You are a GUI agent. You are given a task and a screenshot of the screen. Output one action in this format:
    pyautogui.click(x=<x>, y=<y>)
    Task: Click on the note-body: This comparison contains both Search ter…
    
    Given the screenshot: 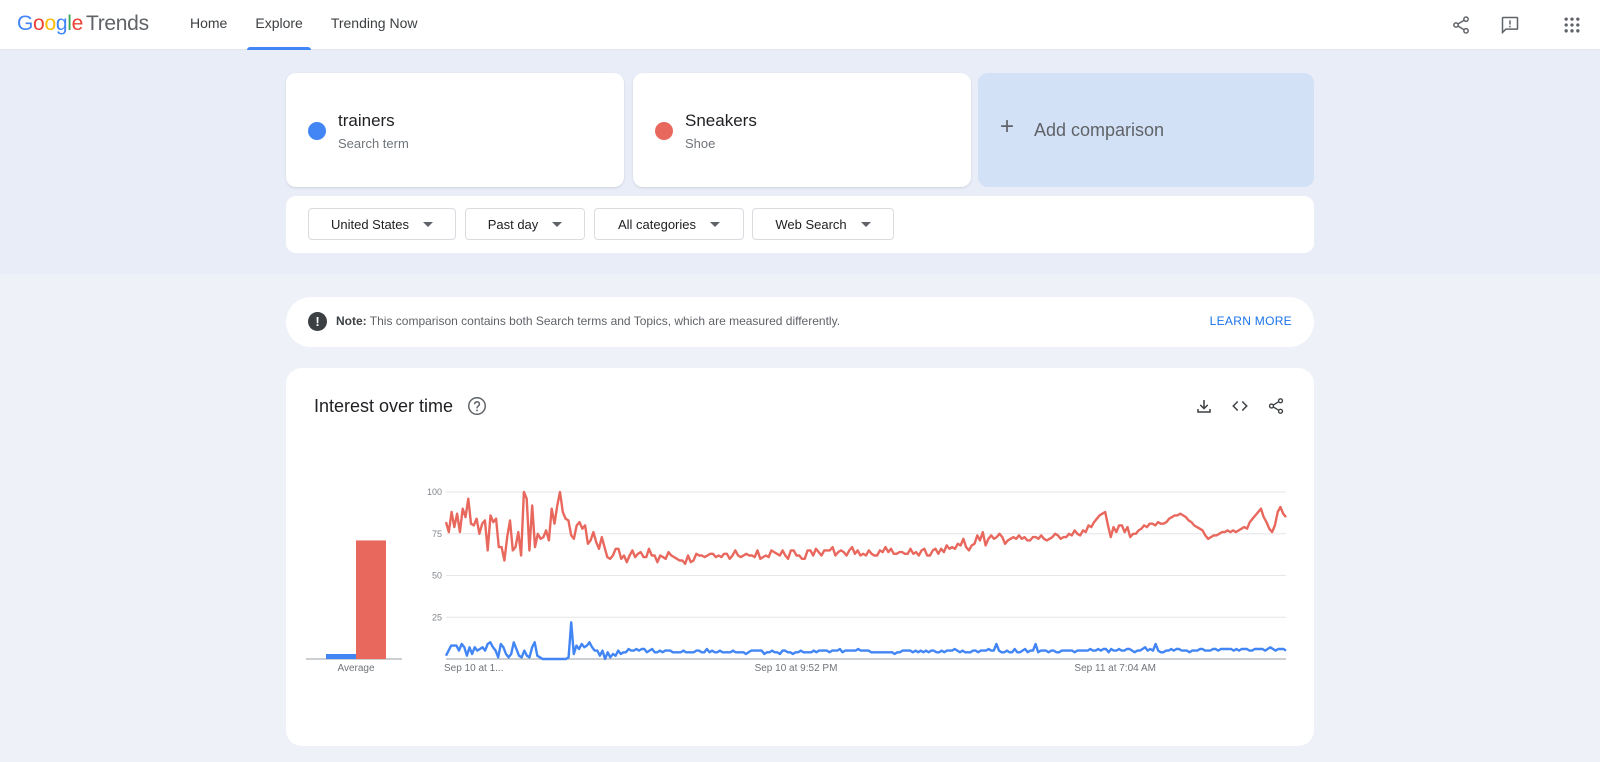 What is the action you would take?
    pyautogui.click(x=603, y=321)
    